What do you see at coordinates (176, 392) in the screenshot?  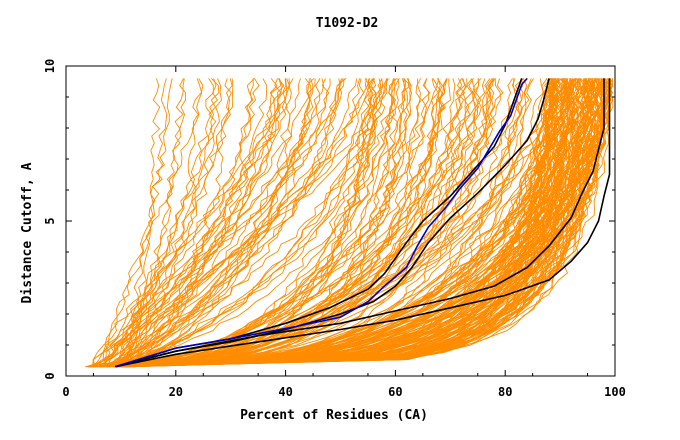 I see `x-tick-label: 20` at bounding box center [176, 392].